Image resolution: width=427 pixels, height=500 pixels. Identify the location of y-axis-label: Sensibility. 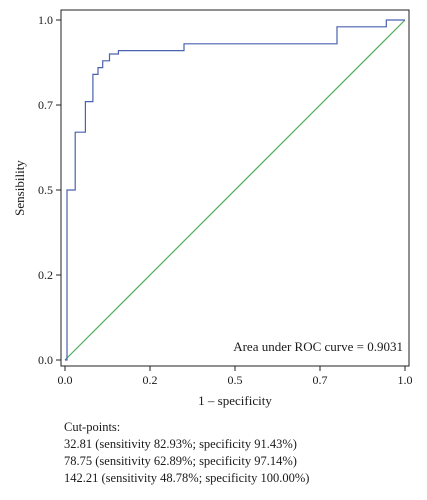
(19, 188).